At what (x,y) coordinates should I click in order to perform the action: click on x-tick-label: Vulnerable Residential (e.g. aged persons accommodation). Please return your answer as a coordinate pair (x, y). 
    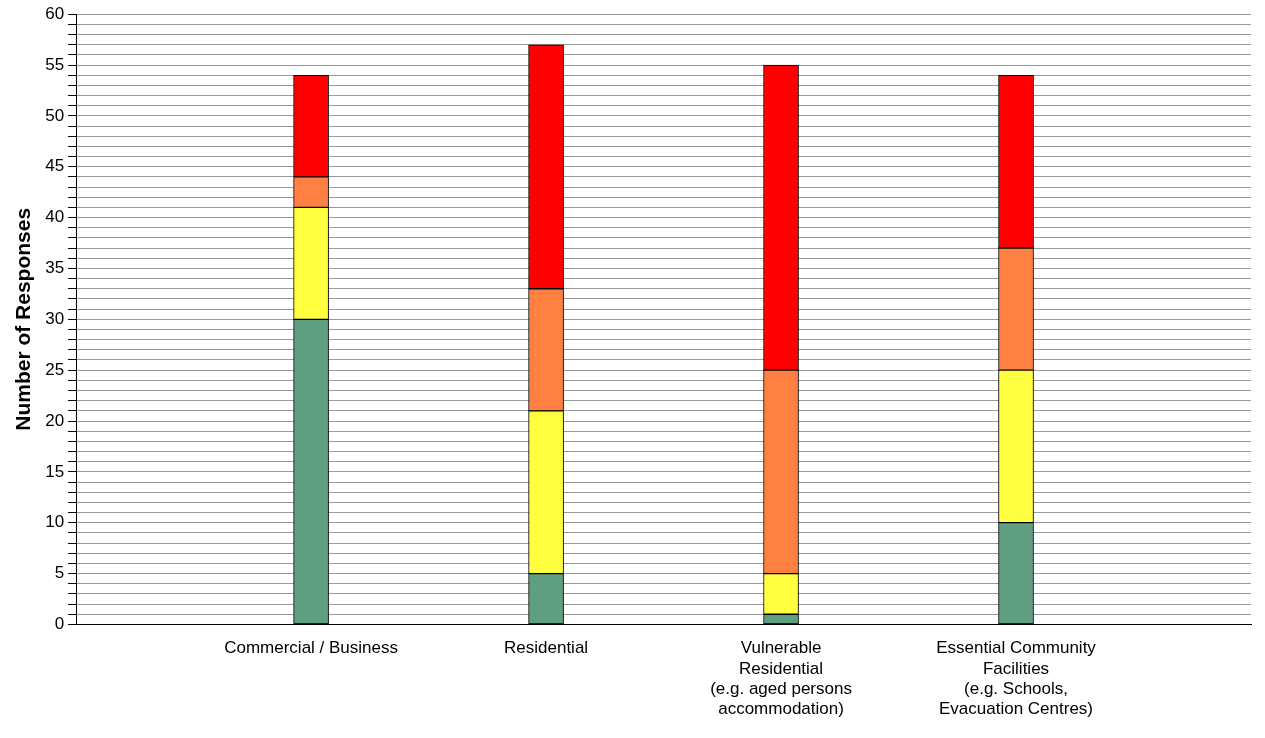
    Looking at the image, I should click on (781, 678).